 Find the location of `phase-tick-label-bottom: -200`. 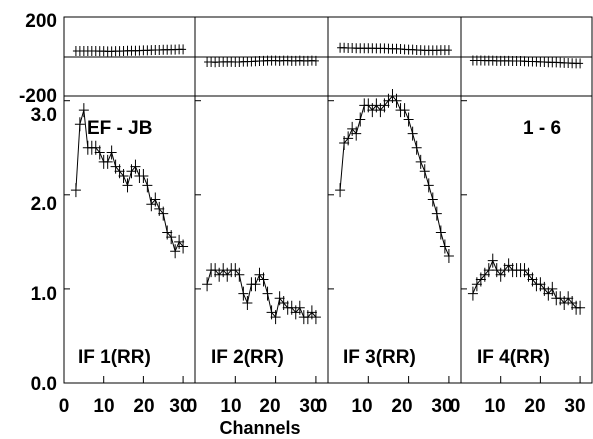

phase-tick-label-bottom: -200 is located at coordinates (38, 96).